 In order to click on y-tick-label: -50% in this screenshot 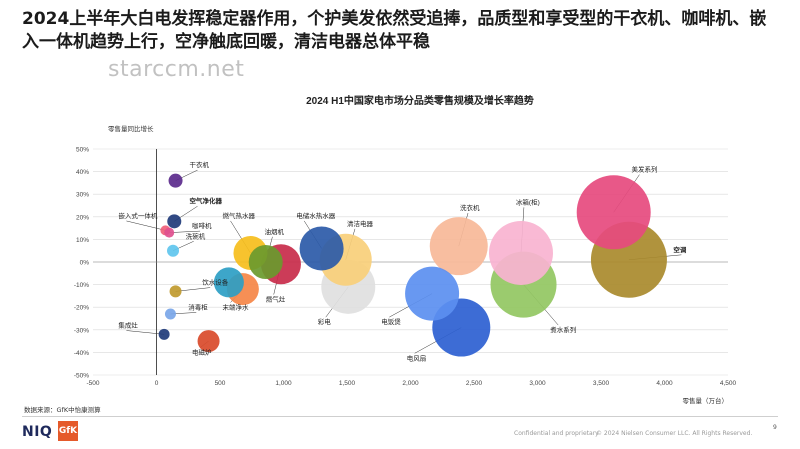, I will do `click(81, 376)`.